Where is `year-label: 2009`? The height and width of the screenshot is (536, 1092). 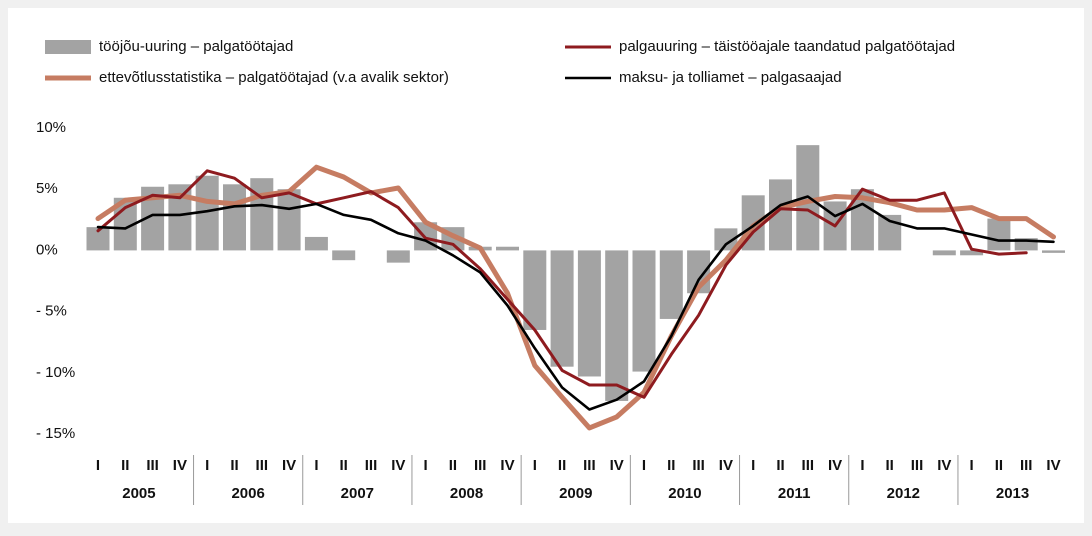
year-label: 2009 is located at coordinates (575, 493).